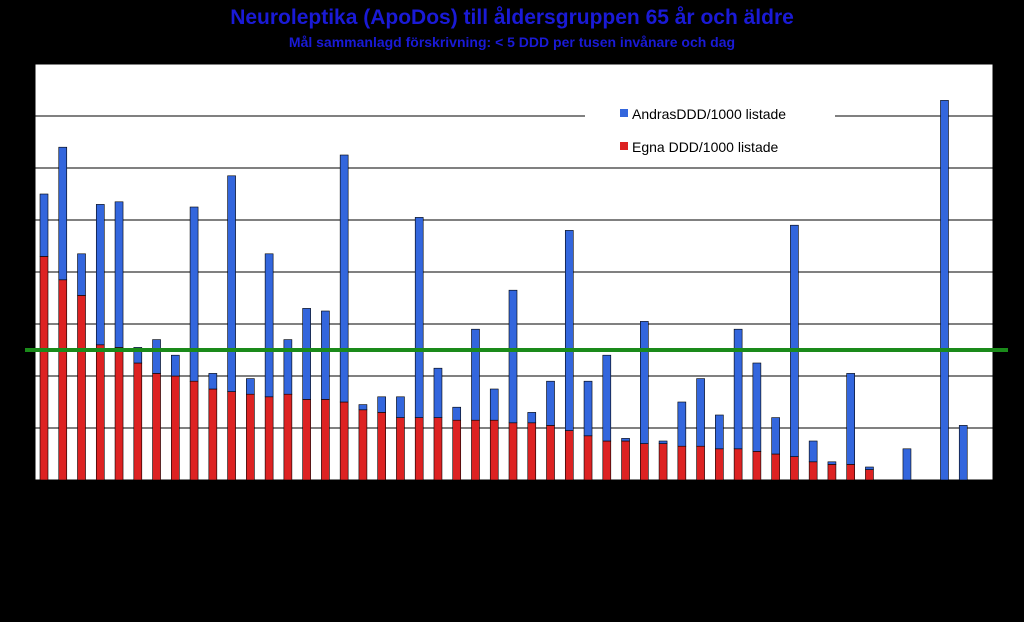 The image size is (1024, 622). Describe the element at coordinates (709, 114) in the screenshot. I see `legend-label-andras: AndrasDDD/1000 listade` at that location.